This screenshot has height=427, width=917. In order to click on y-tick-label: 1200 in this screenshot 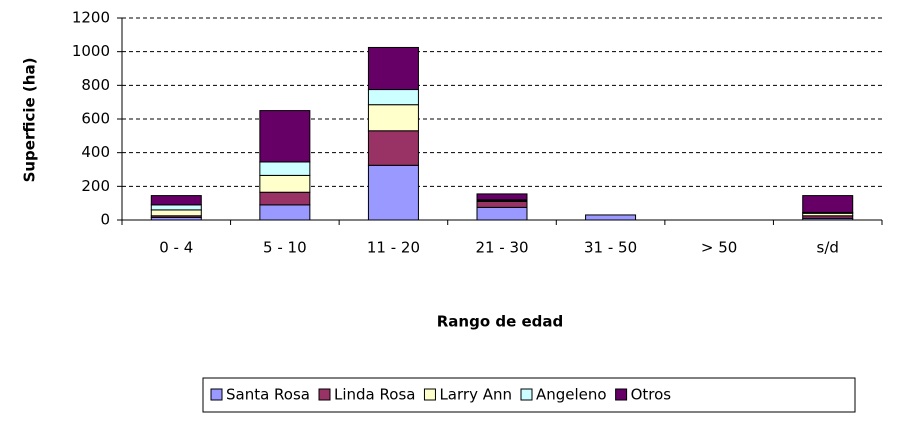, I will do `click(91, 18)`.